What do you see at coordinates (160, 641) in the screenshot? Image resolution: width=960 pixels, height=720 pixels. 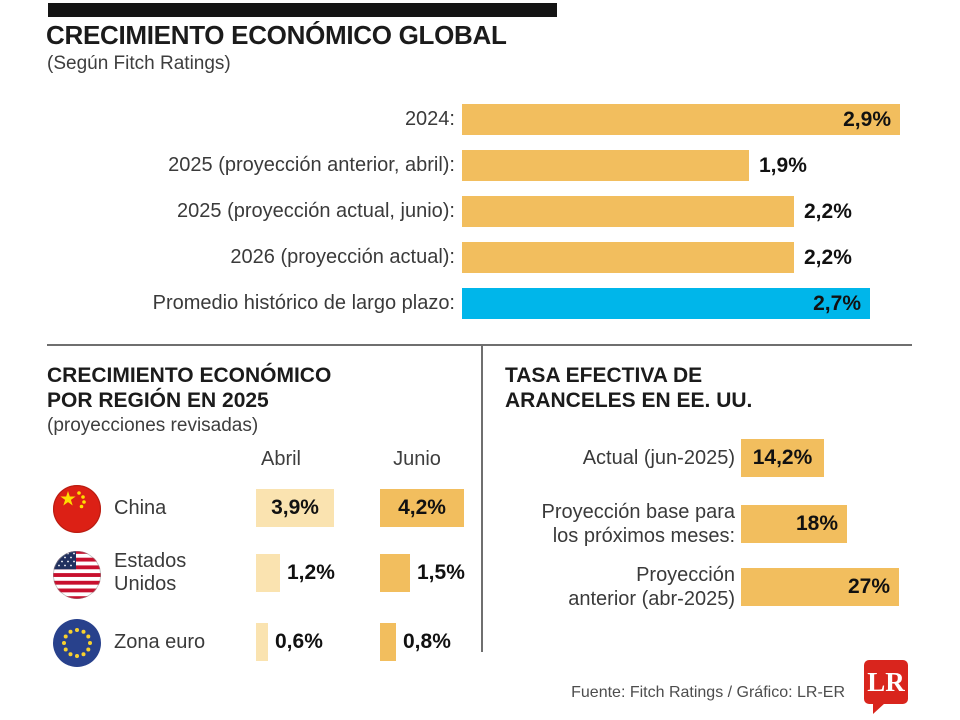 I see `region-label-zona-euro: Zona euro` at bounding box center [160, 641].